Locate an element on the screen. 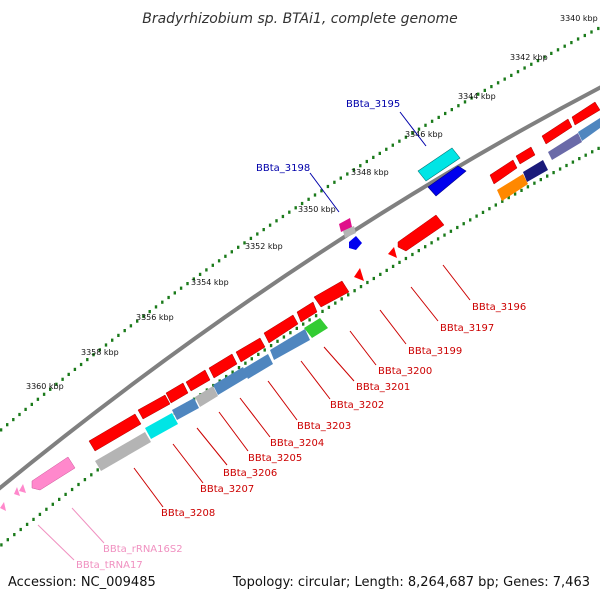  gene-right-navy is located at coordinates (535, 171).